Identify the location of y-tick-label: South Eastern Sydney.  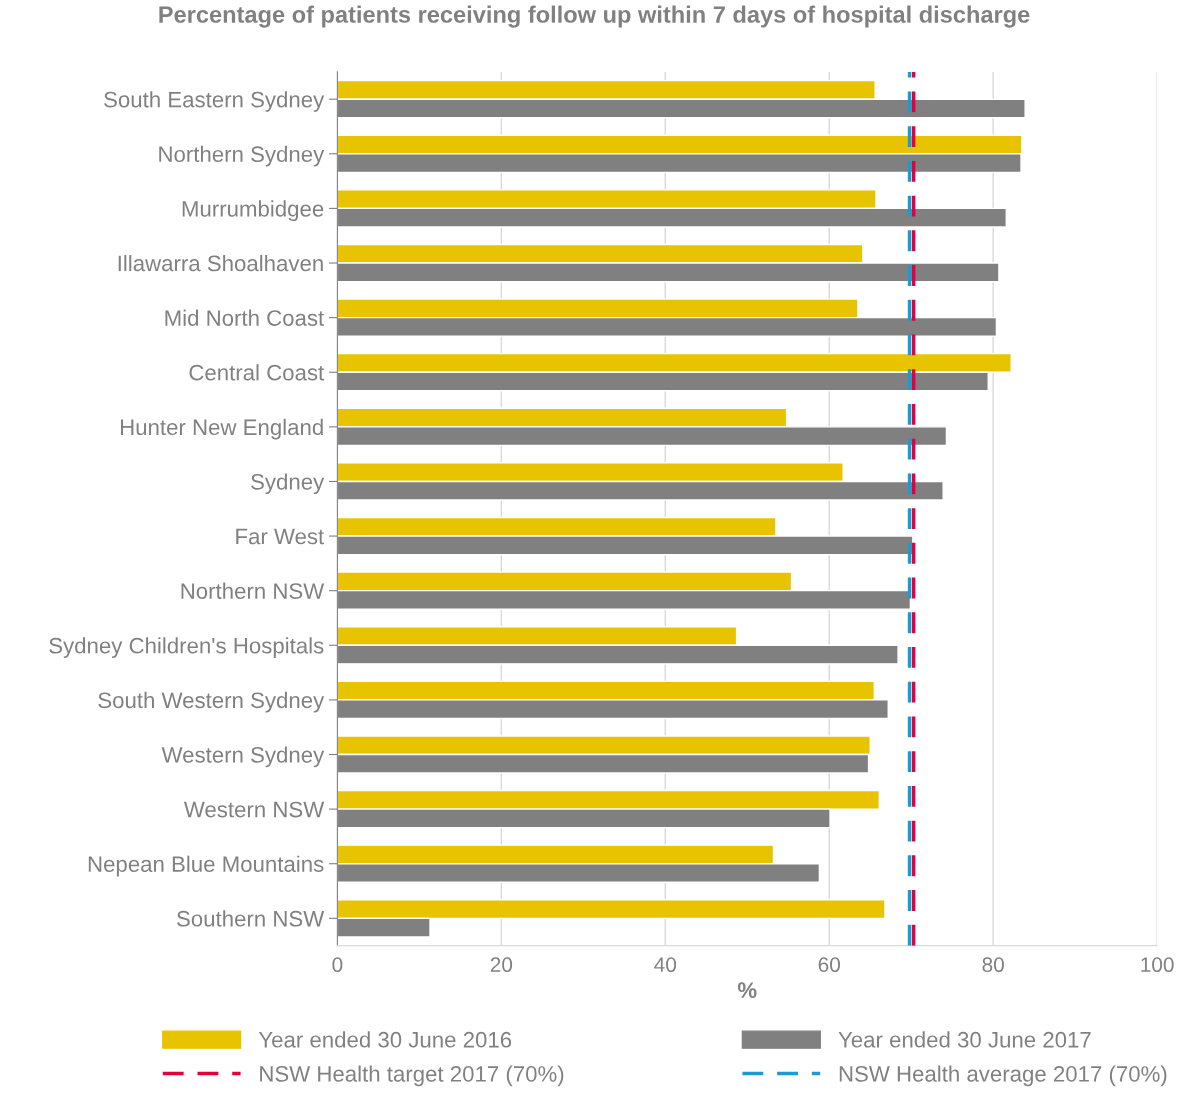
(214, 101).